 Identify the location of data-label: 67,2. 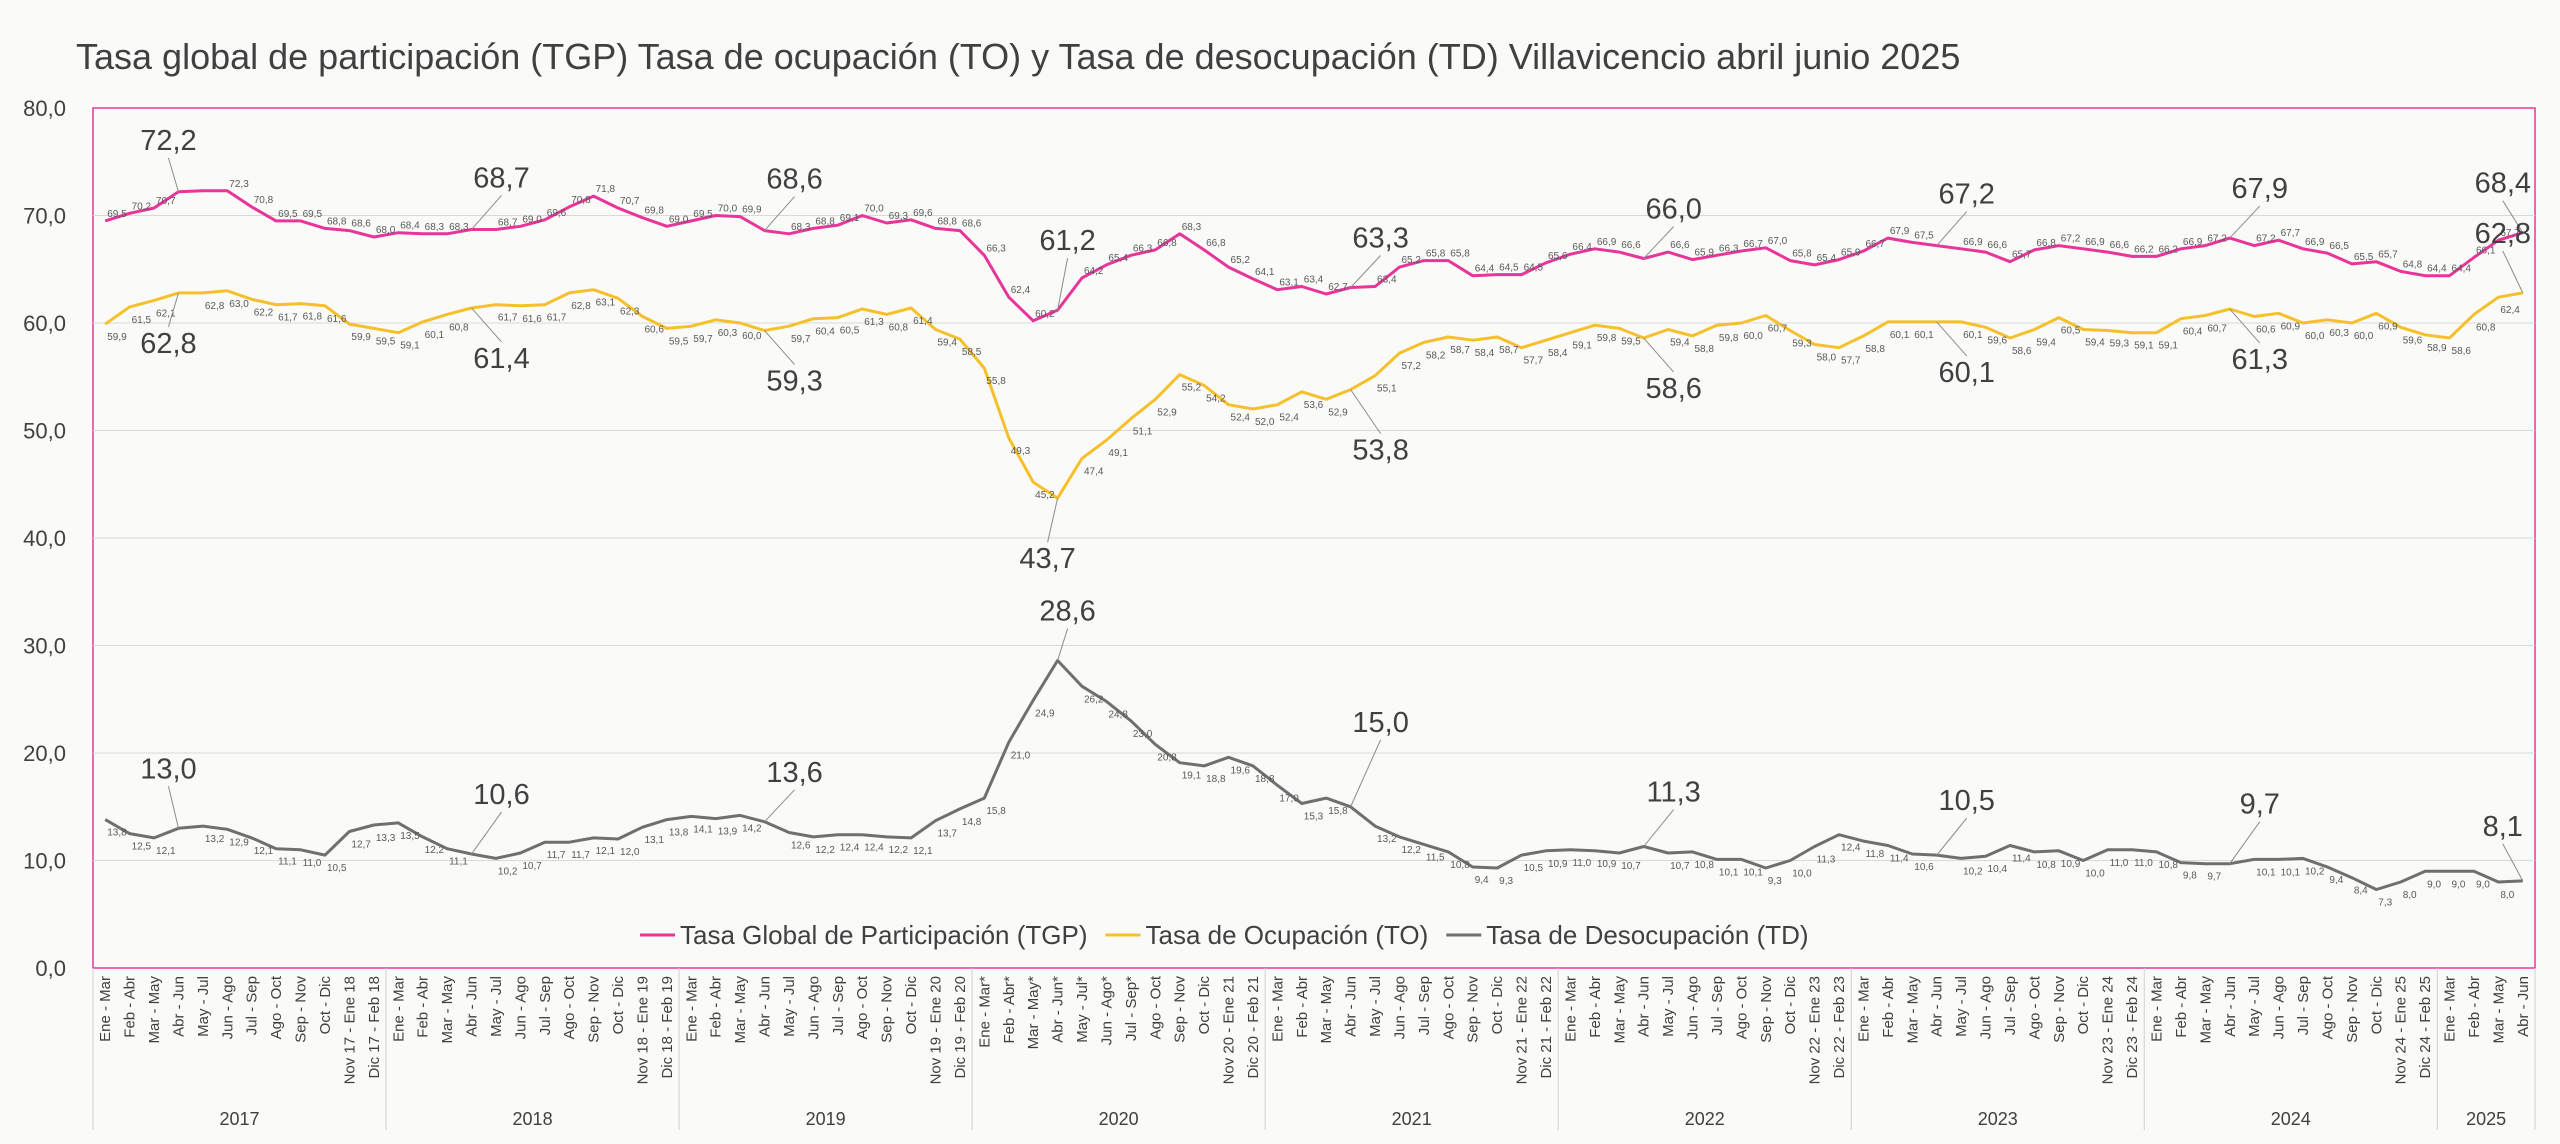
(2071, 239).